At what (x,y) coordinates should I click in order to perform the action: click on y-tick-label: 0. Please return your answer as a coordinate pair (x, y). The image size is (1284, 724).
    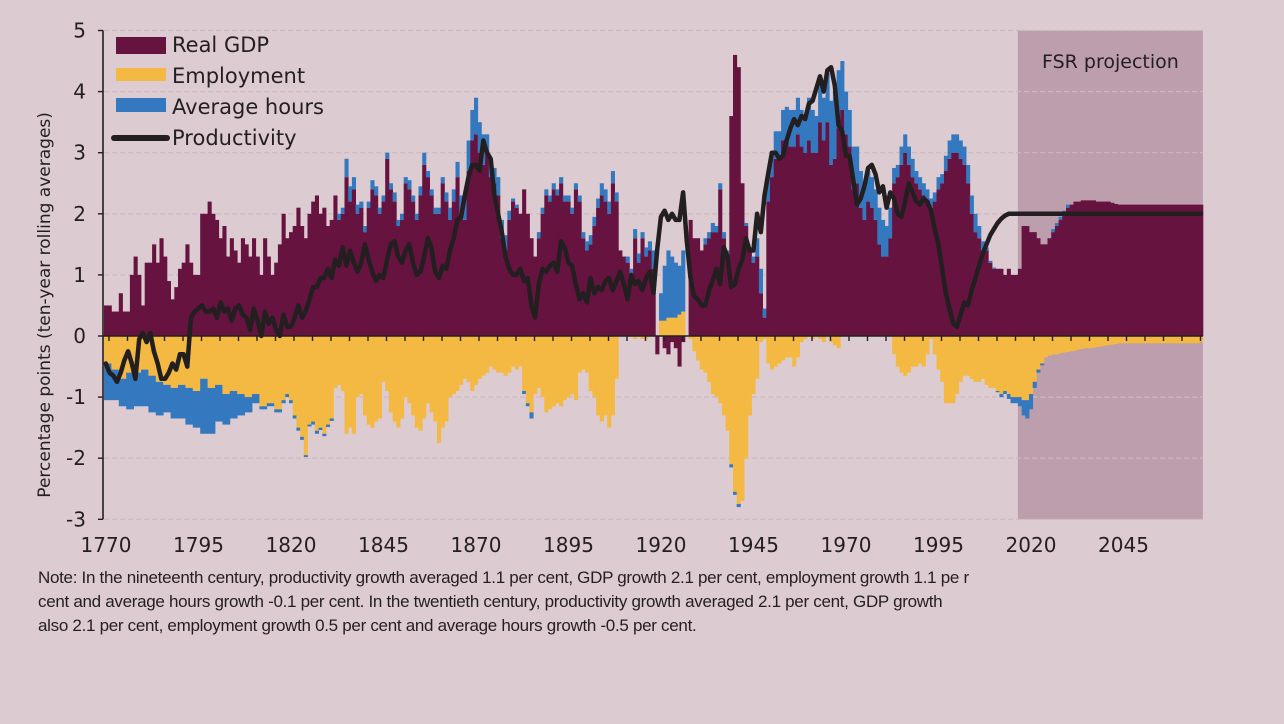
    Looking at the image, I should click on (79, 336).